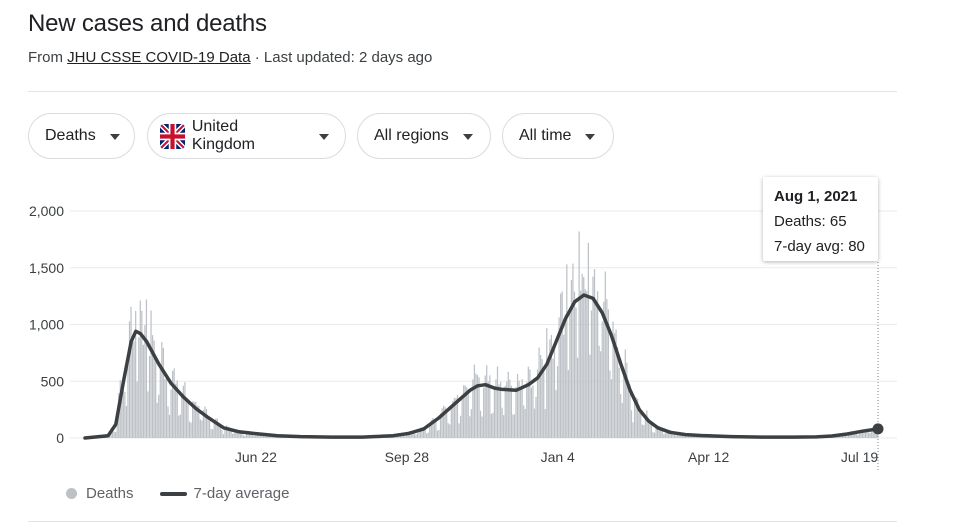 The height and width of the screenshot is (530, 953). I want to click on metric-dropdown: Deaths, so click(81, 136).